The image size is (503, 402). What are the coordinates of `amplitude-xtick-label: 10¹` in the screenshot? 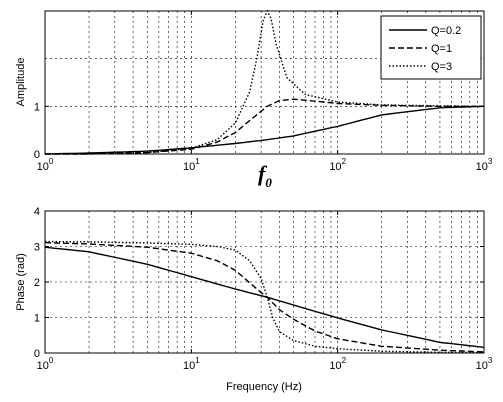 It's located at (191, 165).